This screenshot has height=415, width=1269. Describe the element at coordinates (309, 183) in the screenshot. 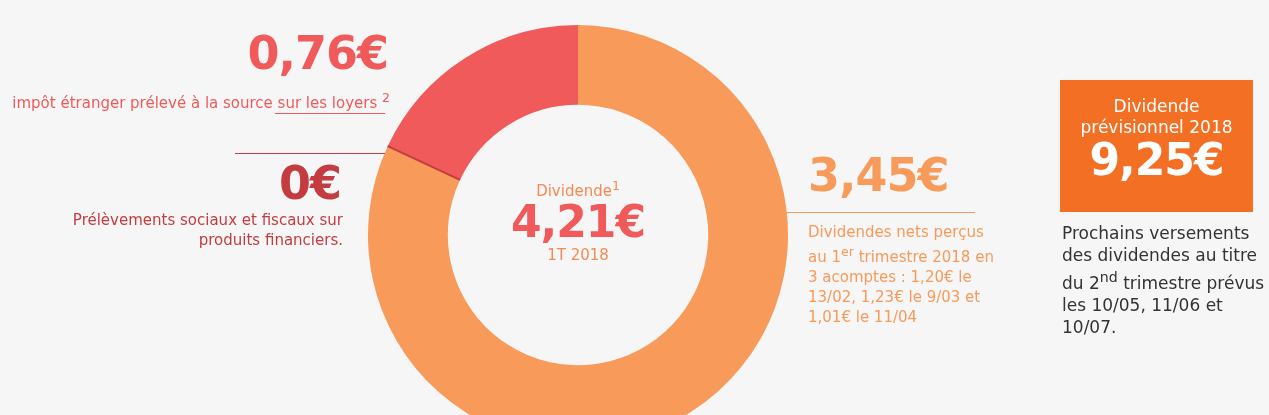

I see `text: 0€` at that location.